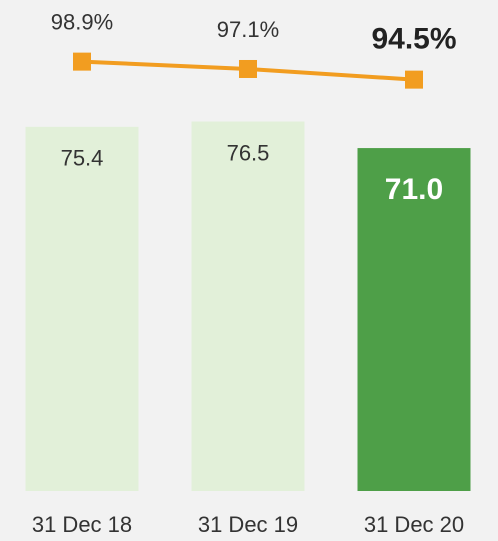 The width and height of the screenshot is (498, 541). What do you see at coordinates (248, 29) in the screenshot?
I see `line-value-label: 97.1%` at bounding box center [248, 29].